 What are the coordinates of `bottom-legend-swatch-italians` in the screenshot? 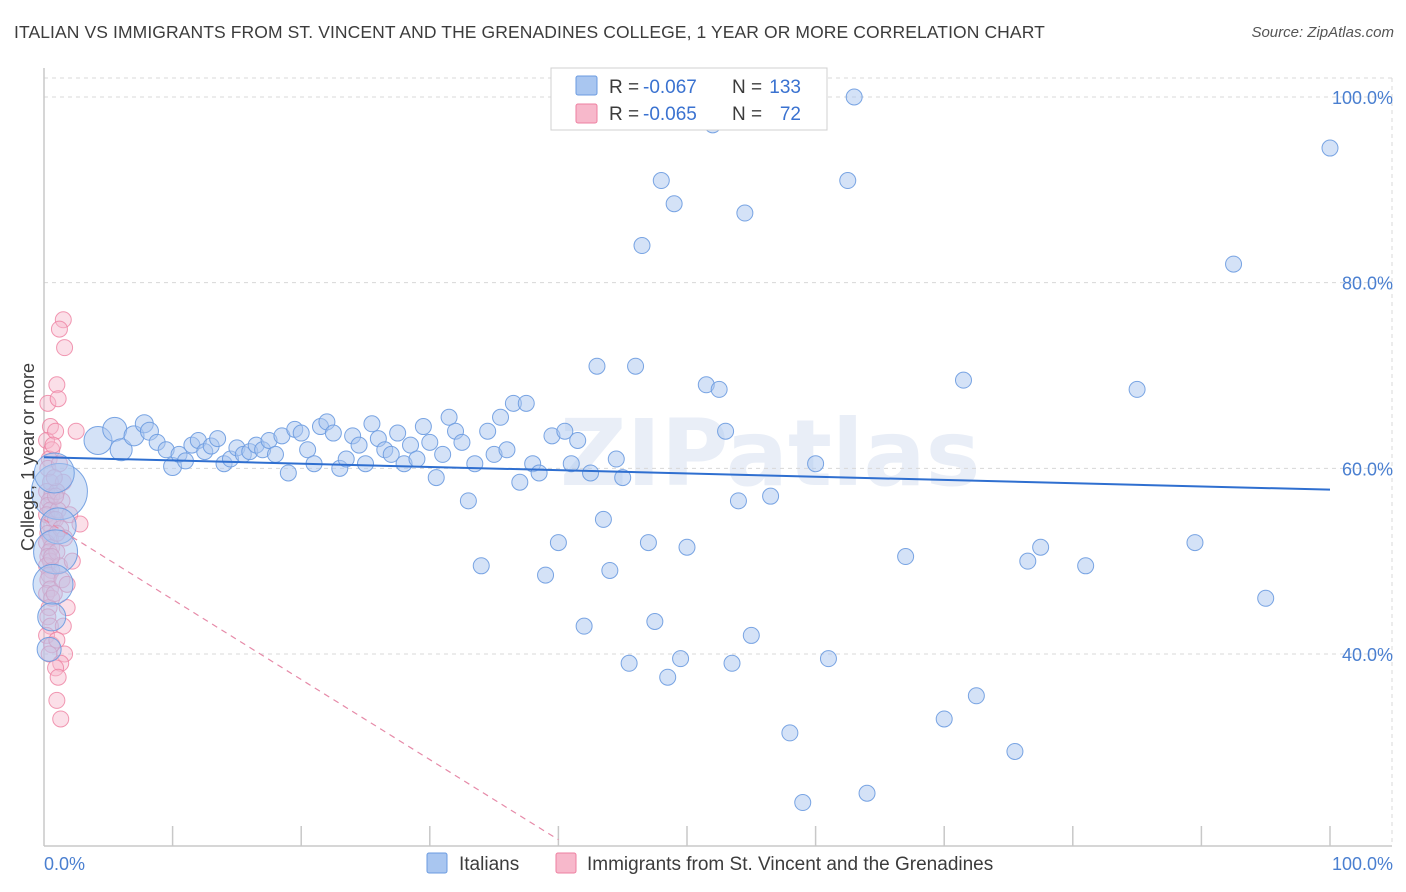 It's located at (437, 863).